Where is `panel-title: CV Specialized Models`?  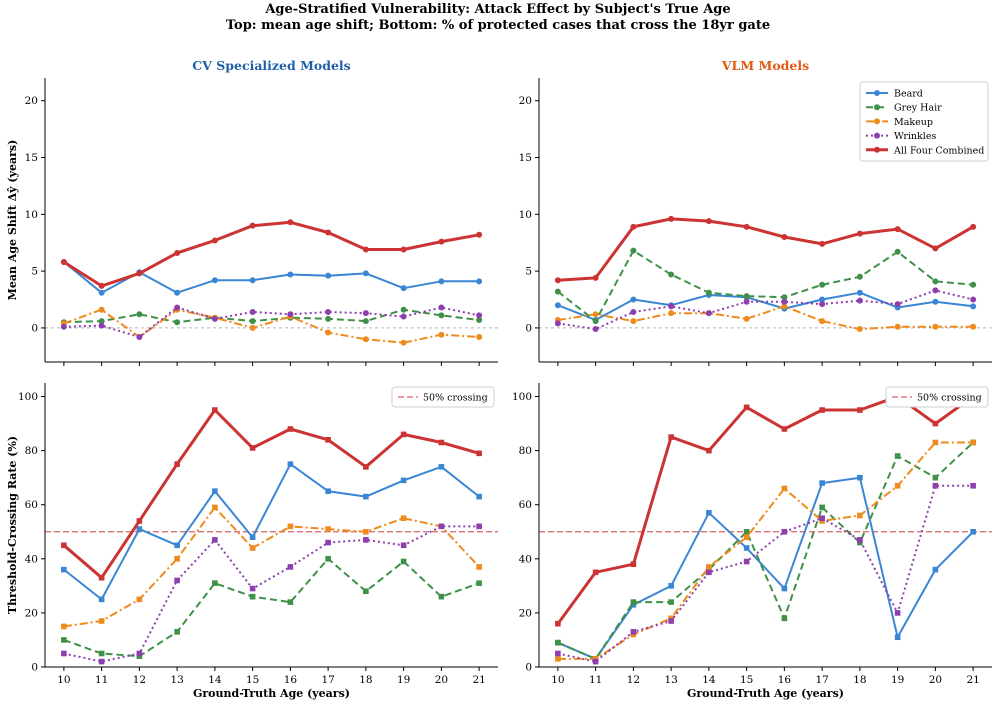 panel-title: CV Specialized Models is located at coordinates (271, 65).